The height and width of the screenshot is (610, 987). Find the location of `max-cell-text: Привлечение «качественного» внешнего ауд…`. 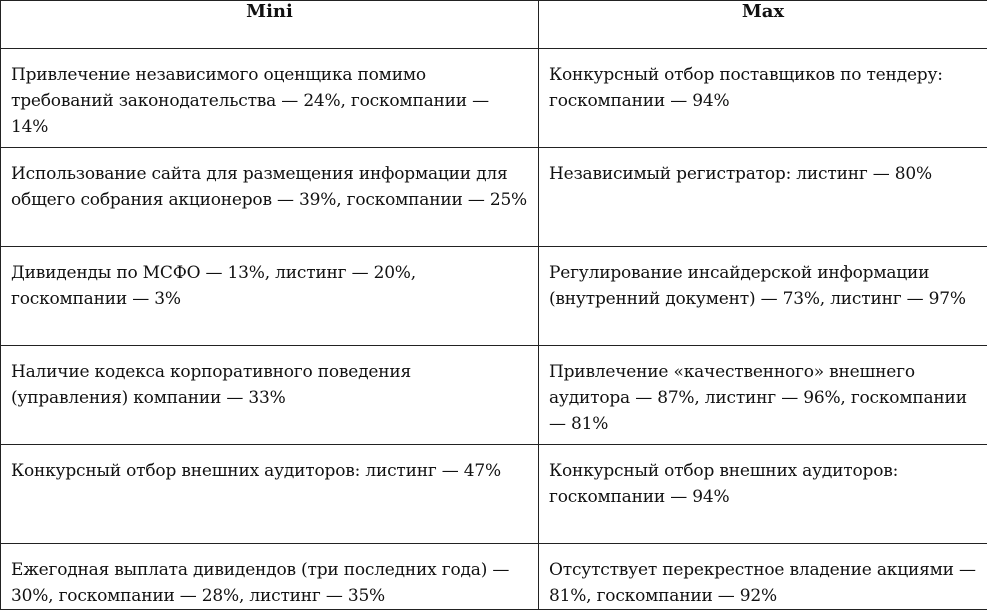

max-cell-text: Привлечение «качественного» внешнего ауд… is located at coordinates (763, 391).